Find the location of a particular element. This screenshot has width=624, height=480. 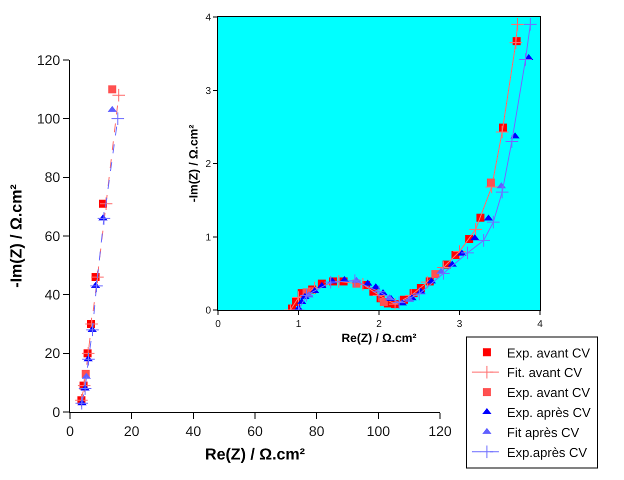

x-tick-label: 120 is located at coordinates (440, 430).